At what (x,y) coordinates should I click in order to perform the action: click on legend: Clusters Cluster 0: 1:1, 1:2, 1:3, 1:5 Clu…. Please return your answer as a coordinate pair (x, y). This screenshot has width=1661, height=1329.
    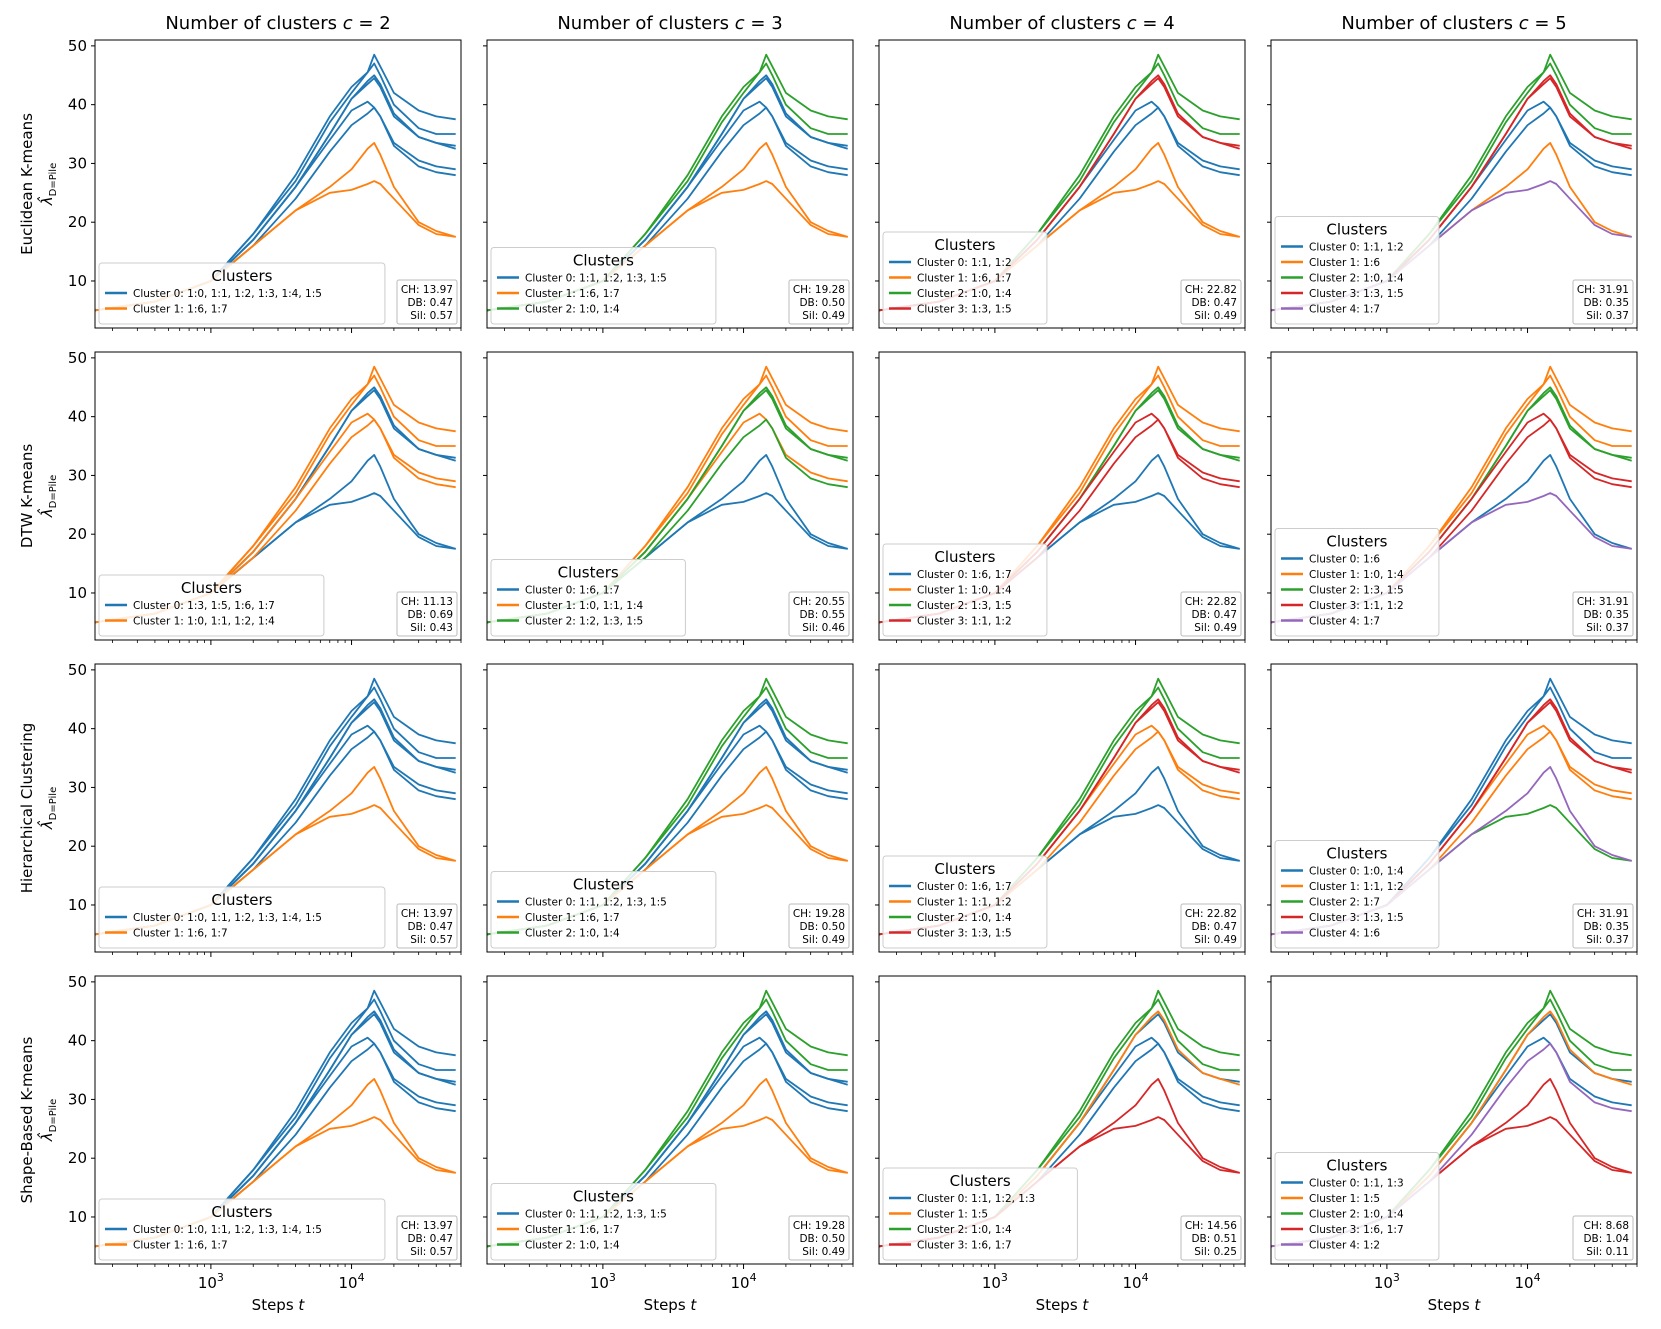
    Looking at the image, I should click on (603, 1222).